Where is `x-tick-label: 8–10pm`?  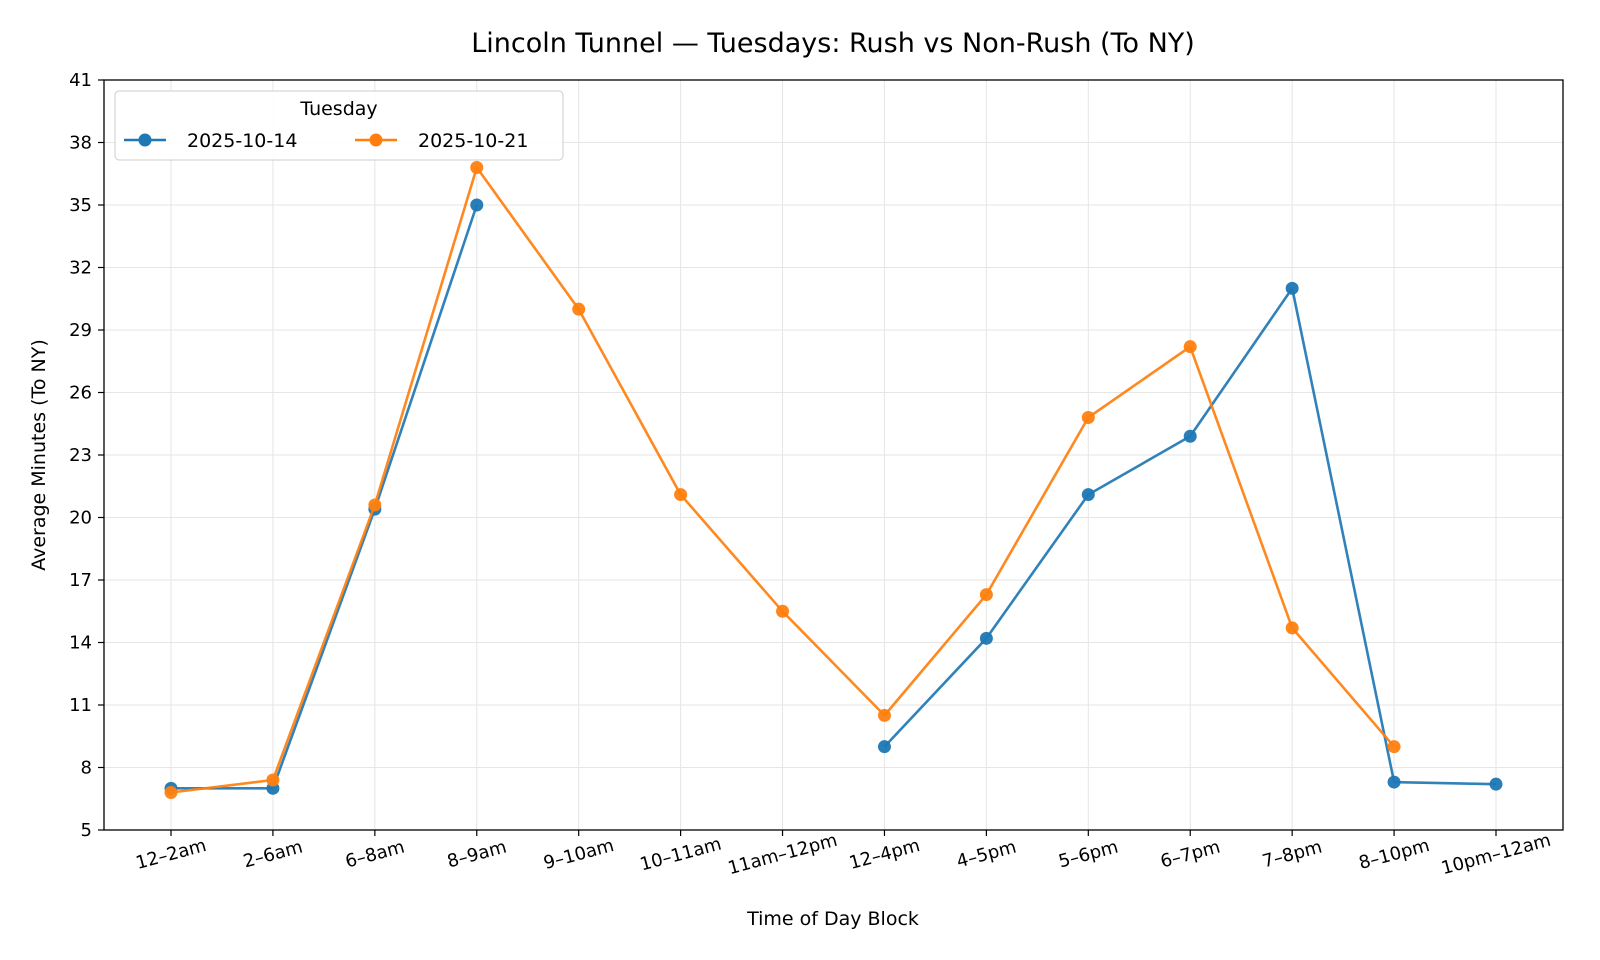
x-tick-label: 8–10pm is located at coordinates (1394, 854).